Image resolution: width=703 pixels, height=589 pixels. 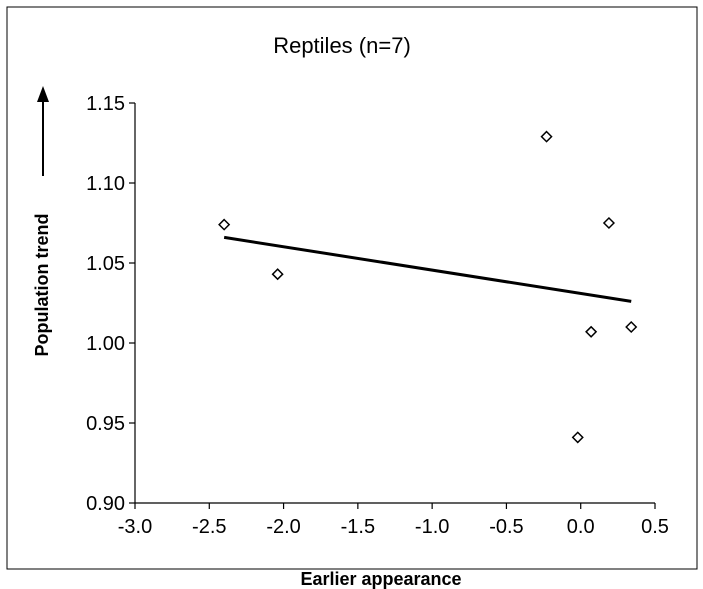 I want to click on y-tick-label: 1.15, so click(x=105, y=104).